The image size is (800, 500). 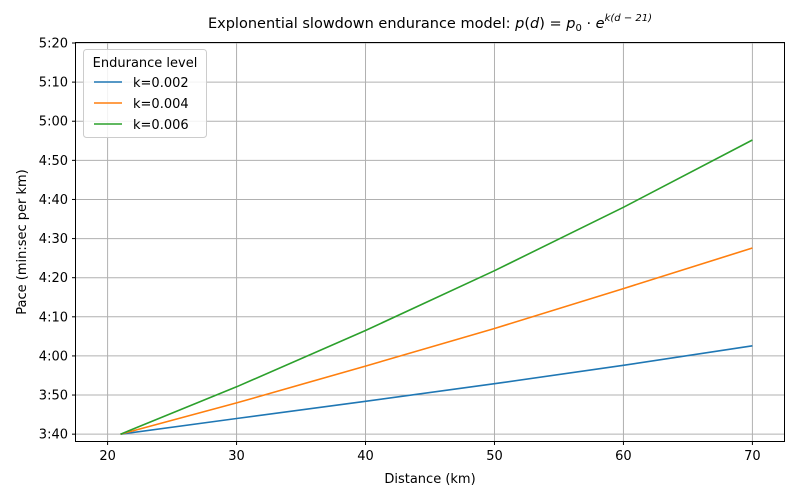 I want to click on x-axis-ticks: 20 30 40 50 60 70, so click(x=430, y=452).